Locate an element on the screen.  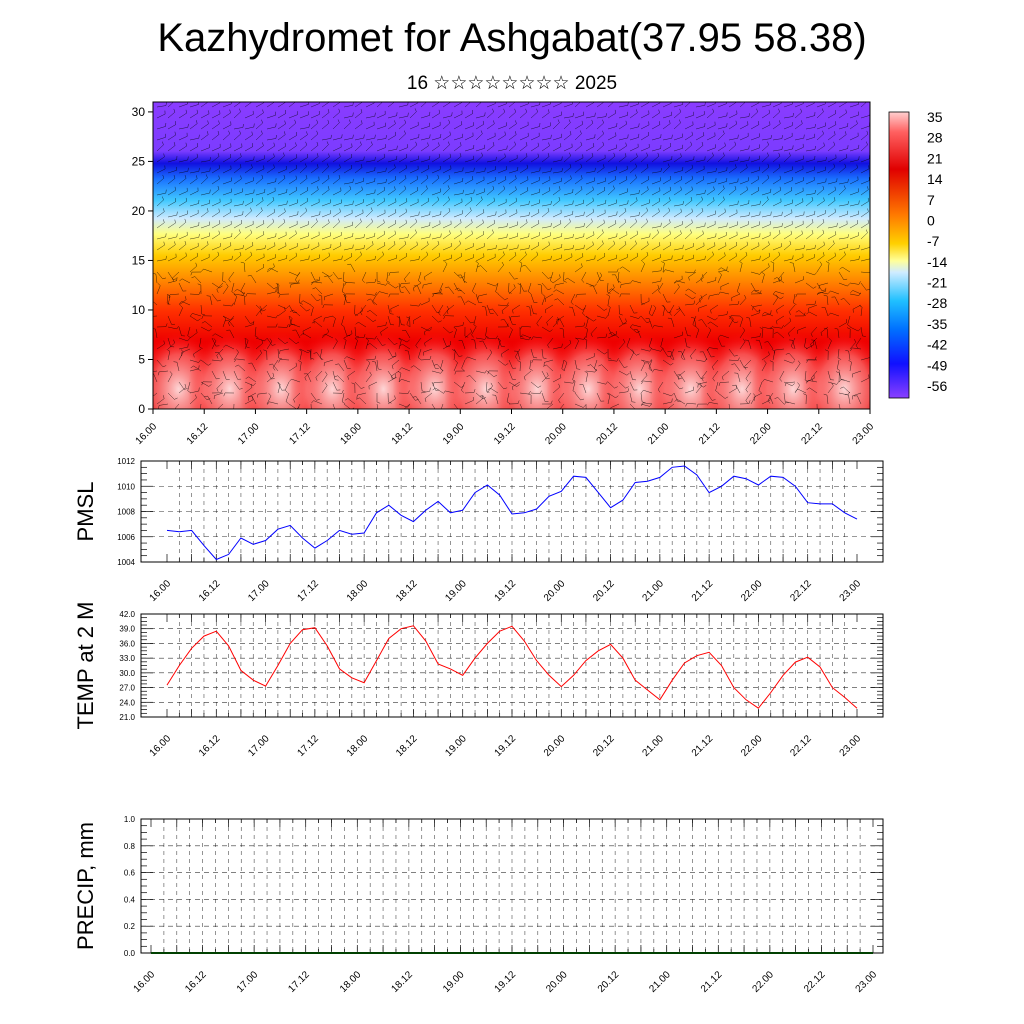
y-tick-label: 0.2 is located at coordinates (130, 926).